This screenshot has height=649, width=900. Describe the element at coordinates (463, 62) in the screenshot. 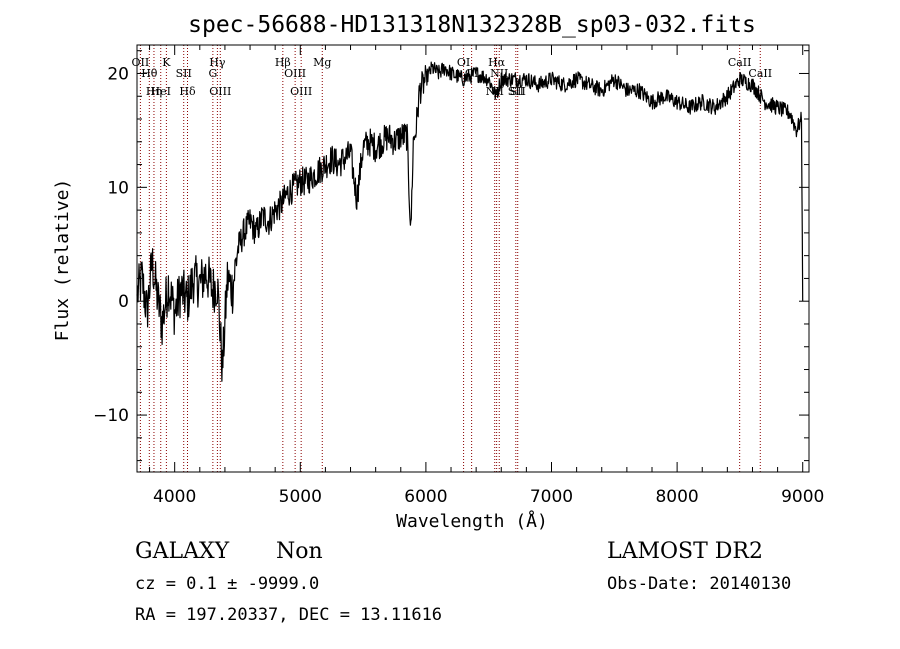

I see `line-label: OI` at that location.